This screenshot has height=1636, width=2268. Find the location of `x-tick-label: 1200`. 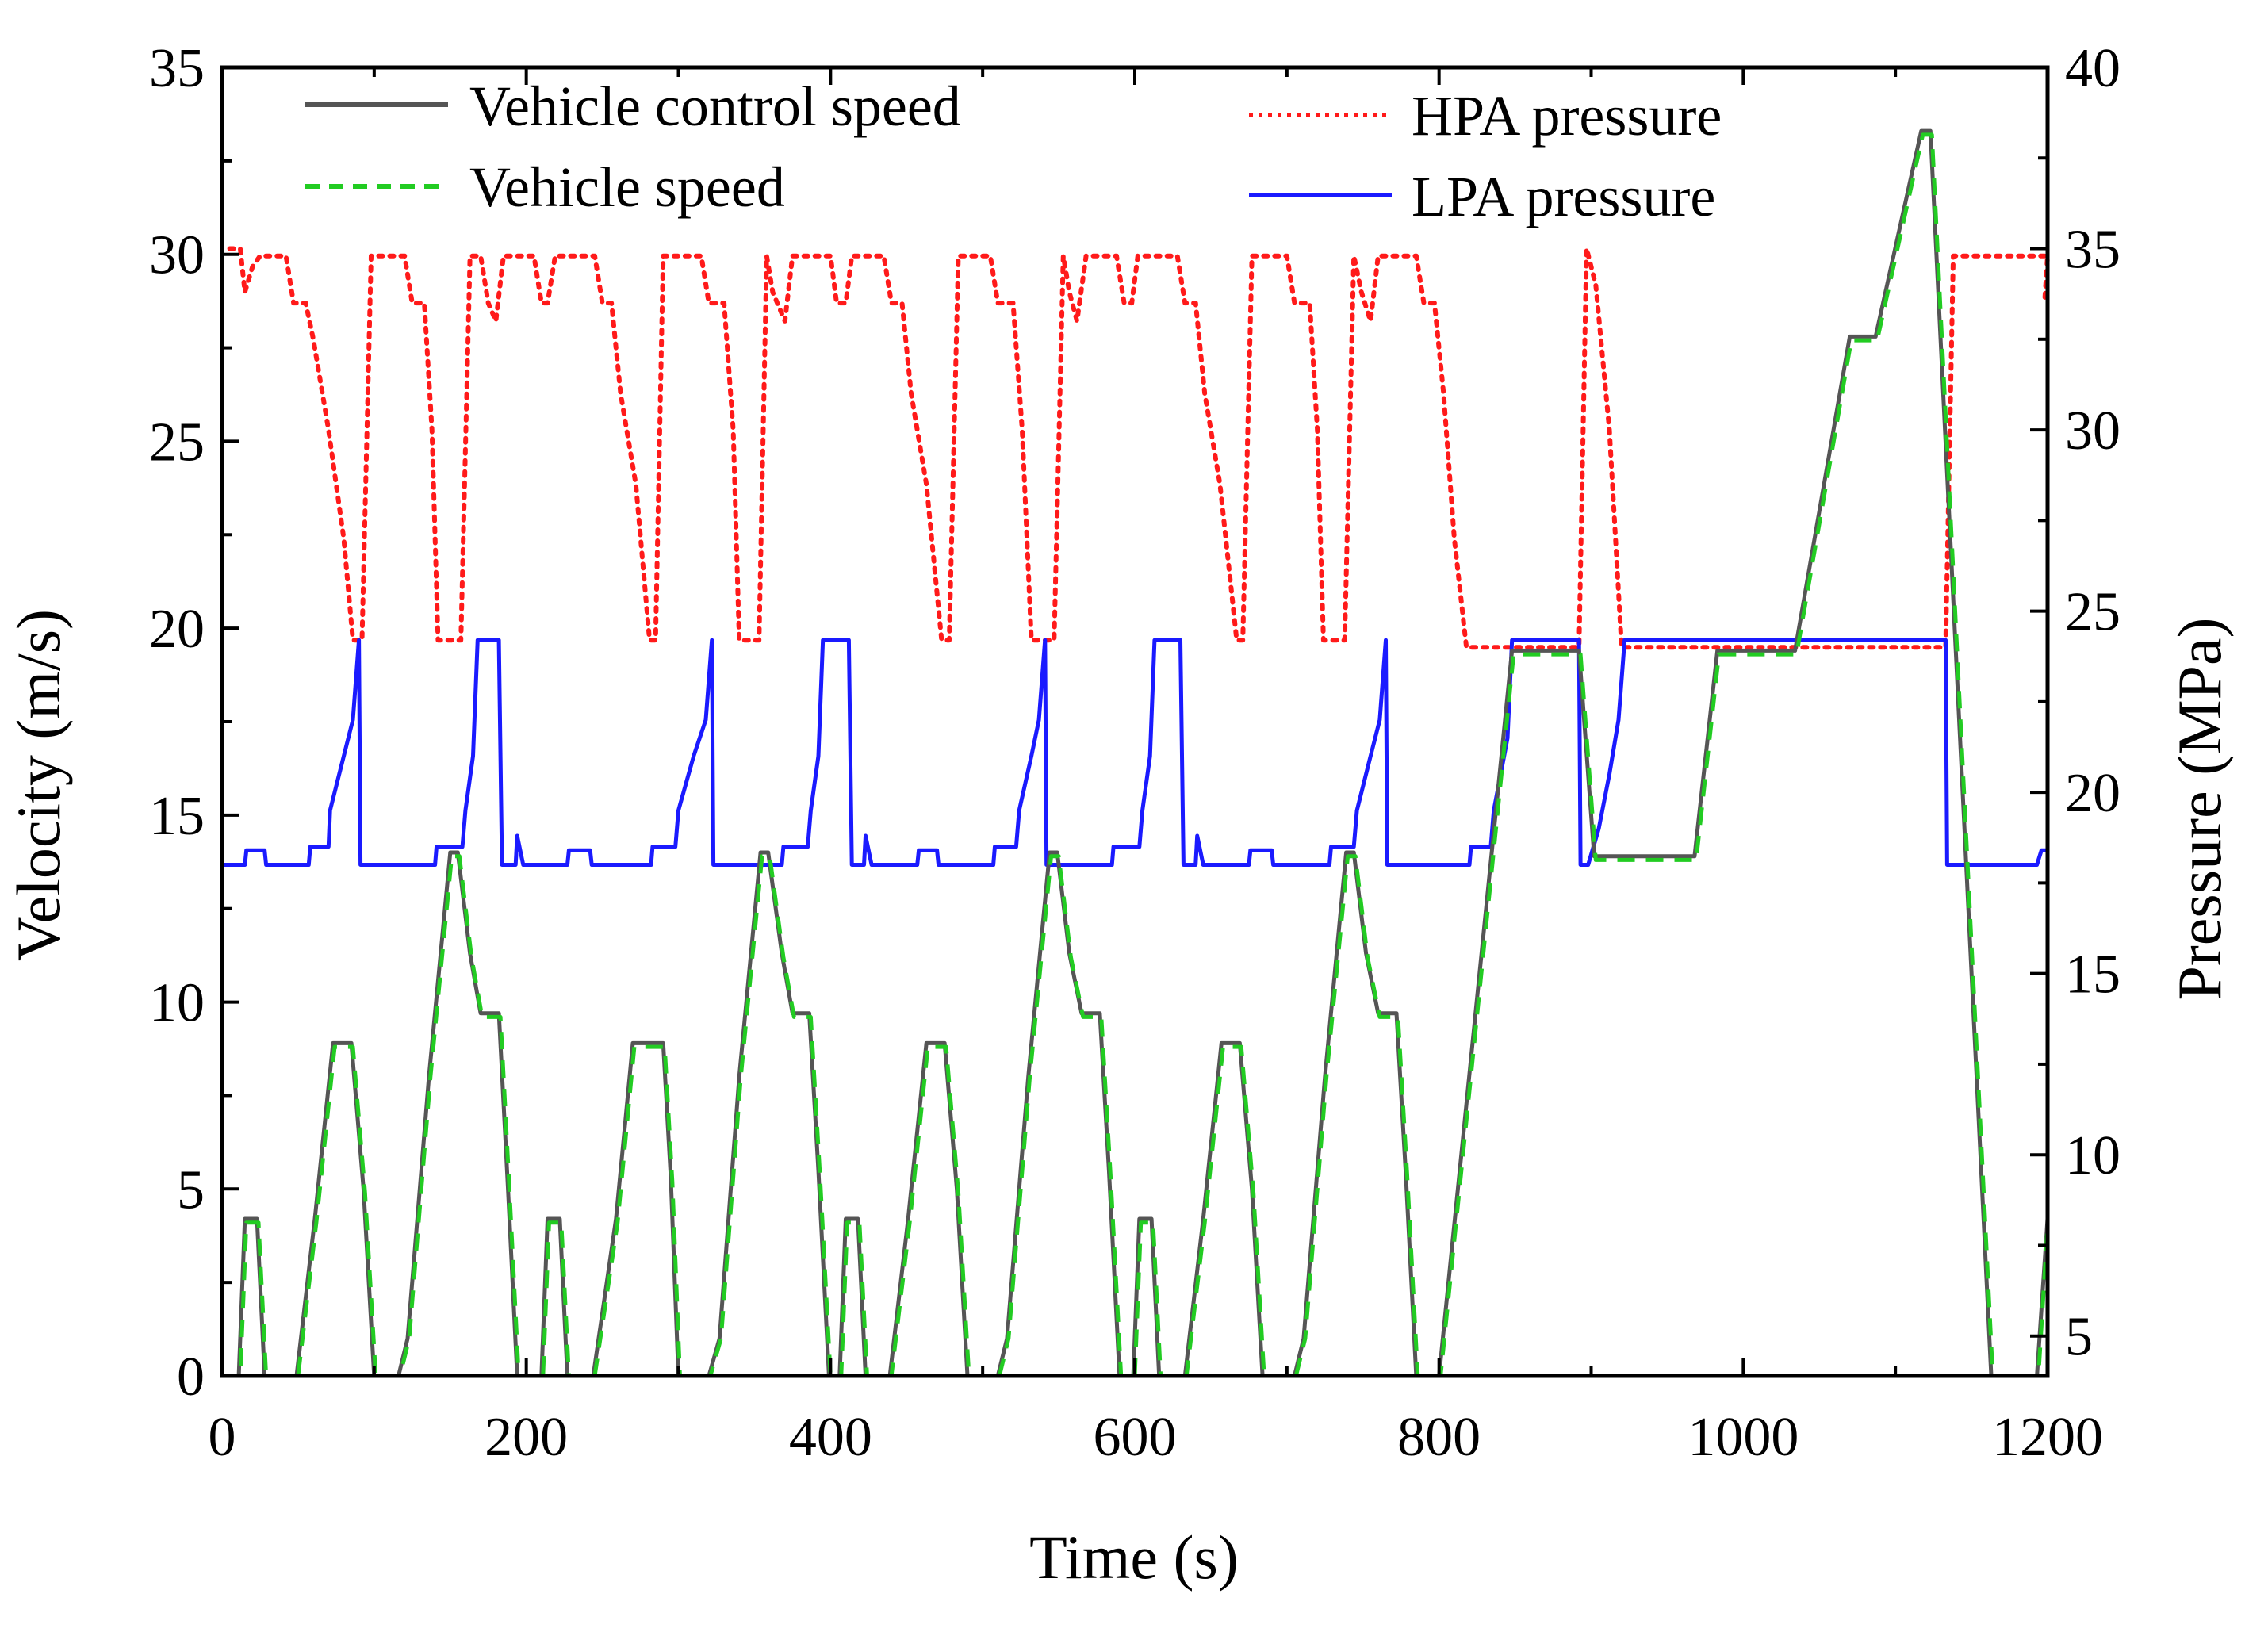

x-tick-label: 1200 is located at coordinates (2047, 1437).